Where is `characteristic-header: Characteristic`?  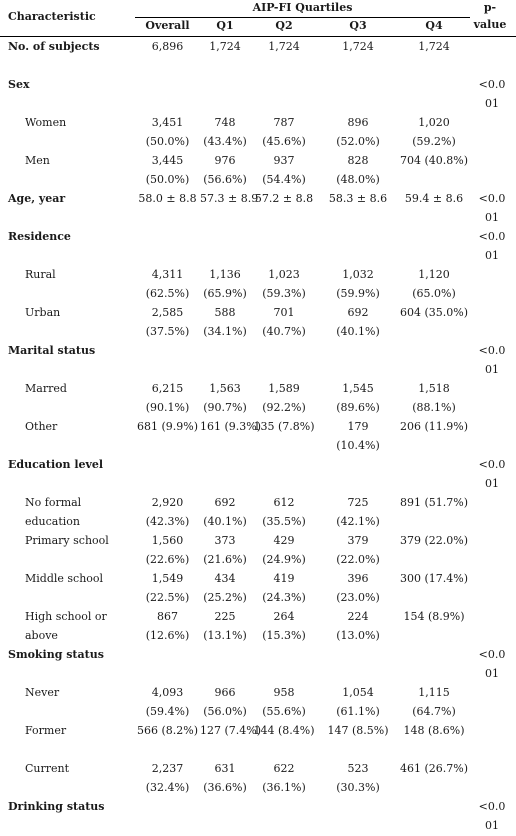 characteristic-header: Characteristic is located at coordinates (52, 16).